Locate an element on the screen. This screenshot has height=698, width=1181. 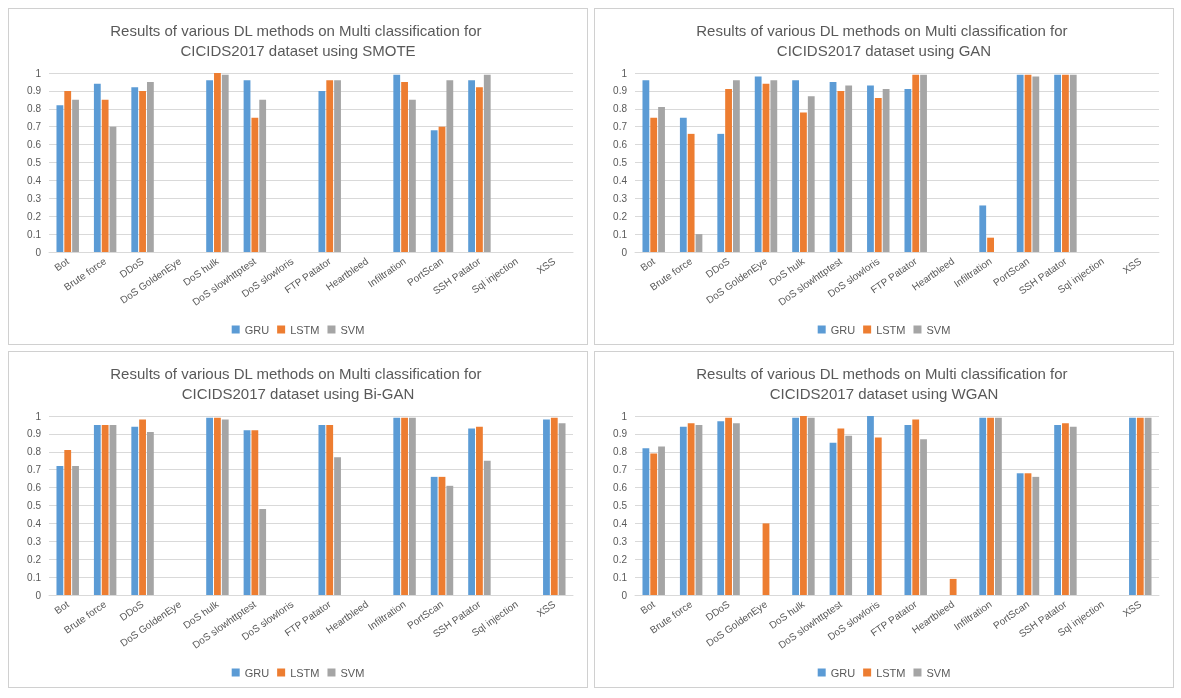
chart-title: Results of various DL methods on Multi classification for CICIDS2017 dataset using Bi-GAN is located at coordinates (298, 383).